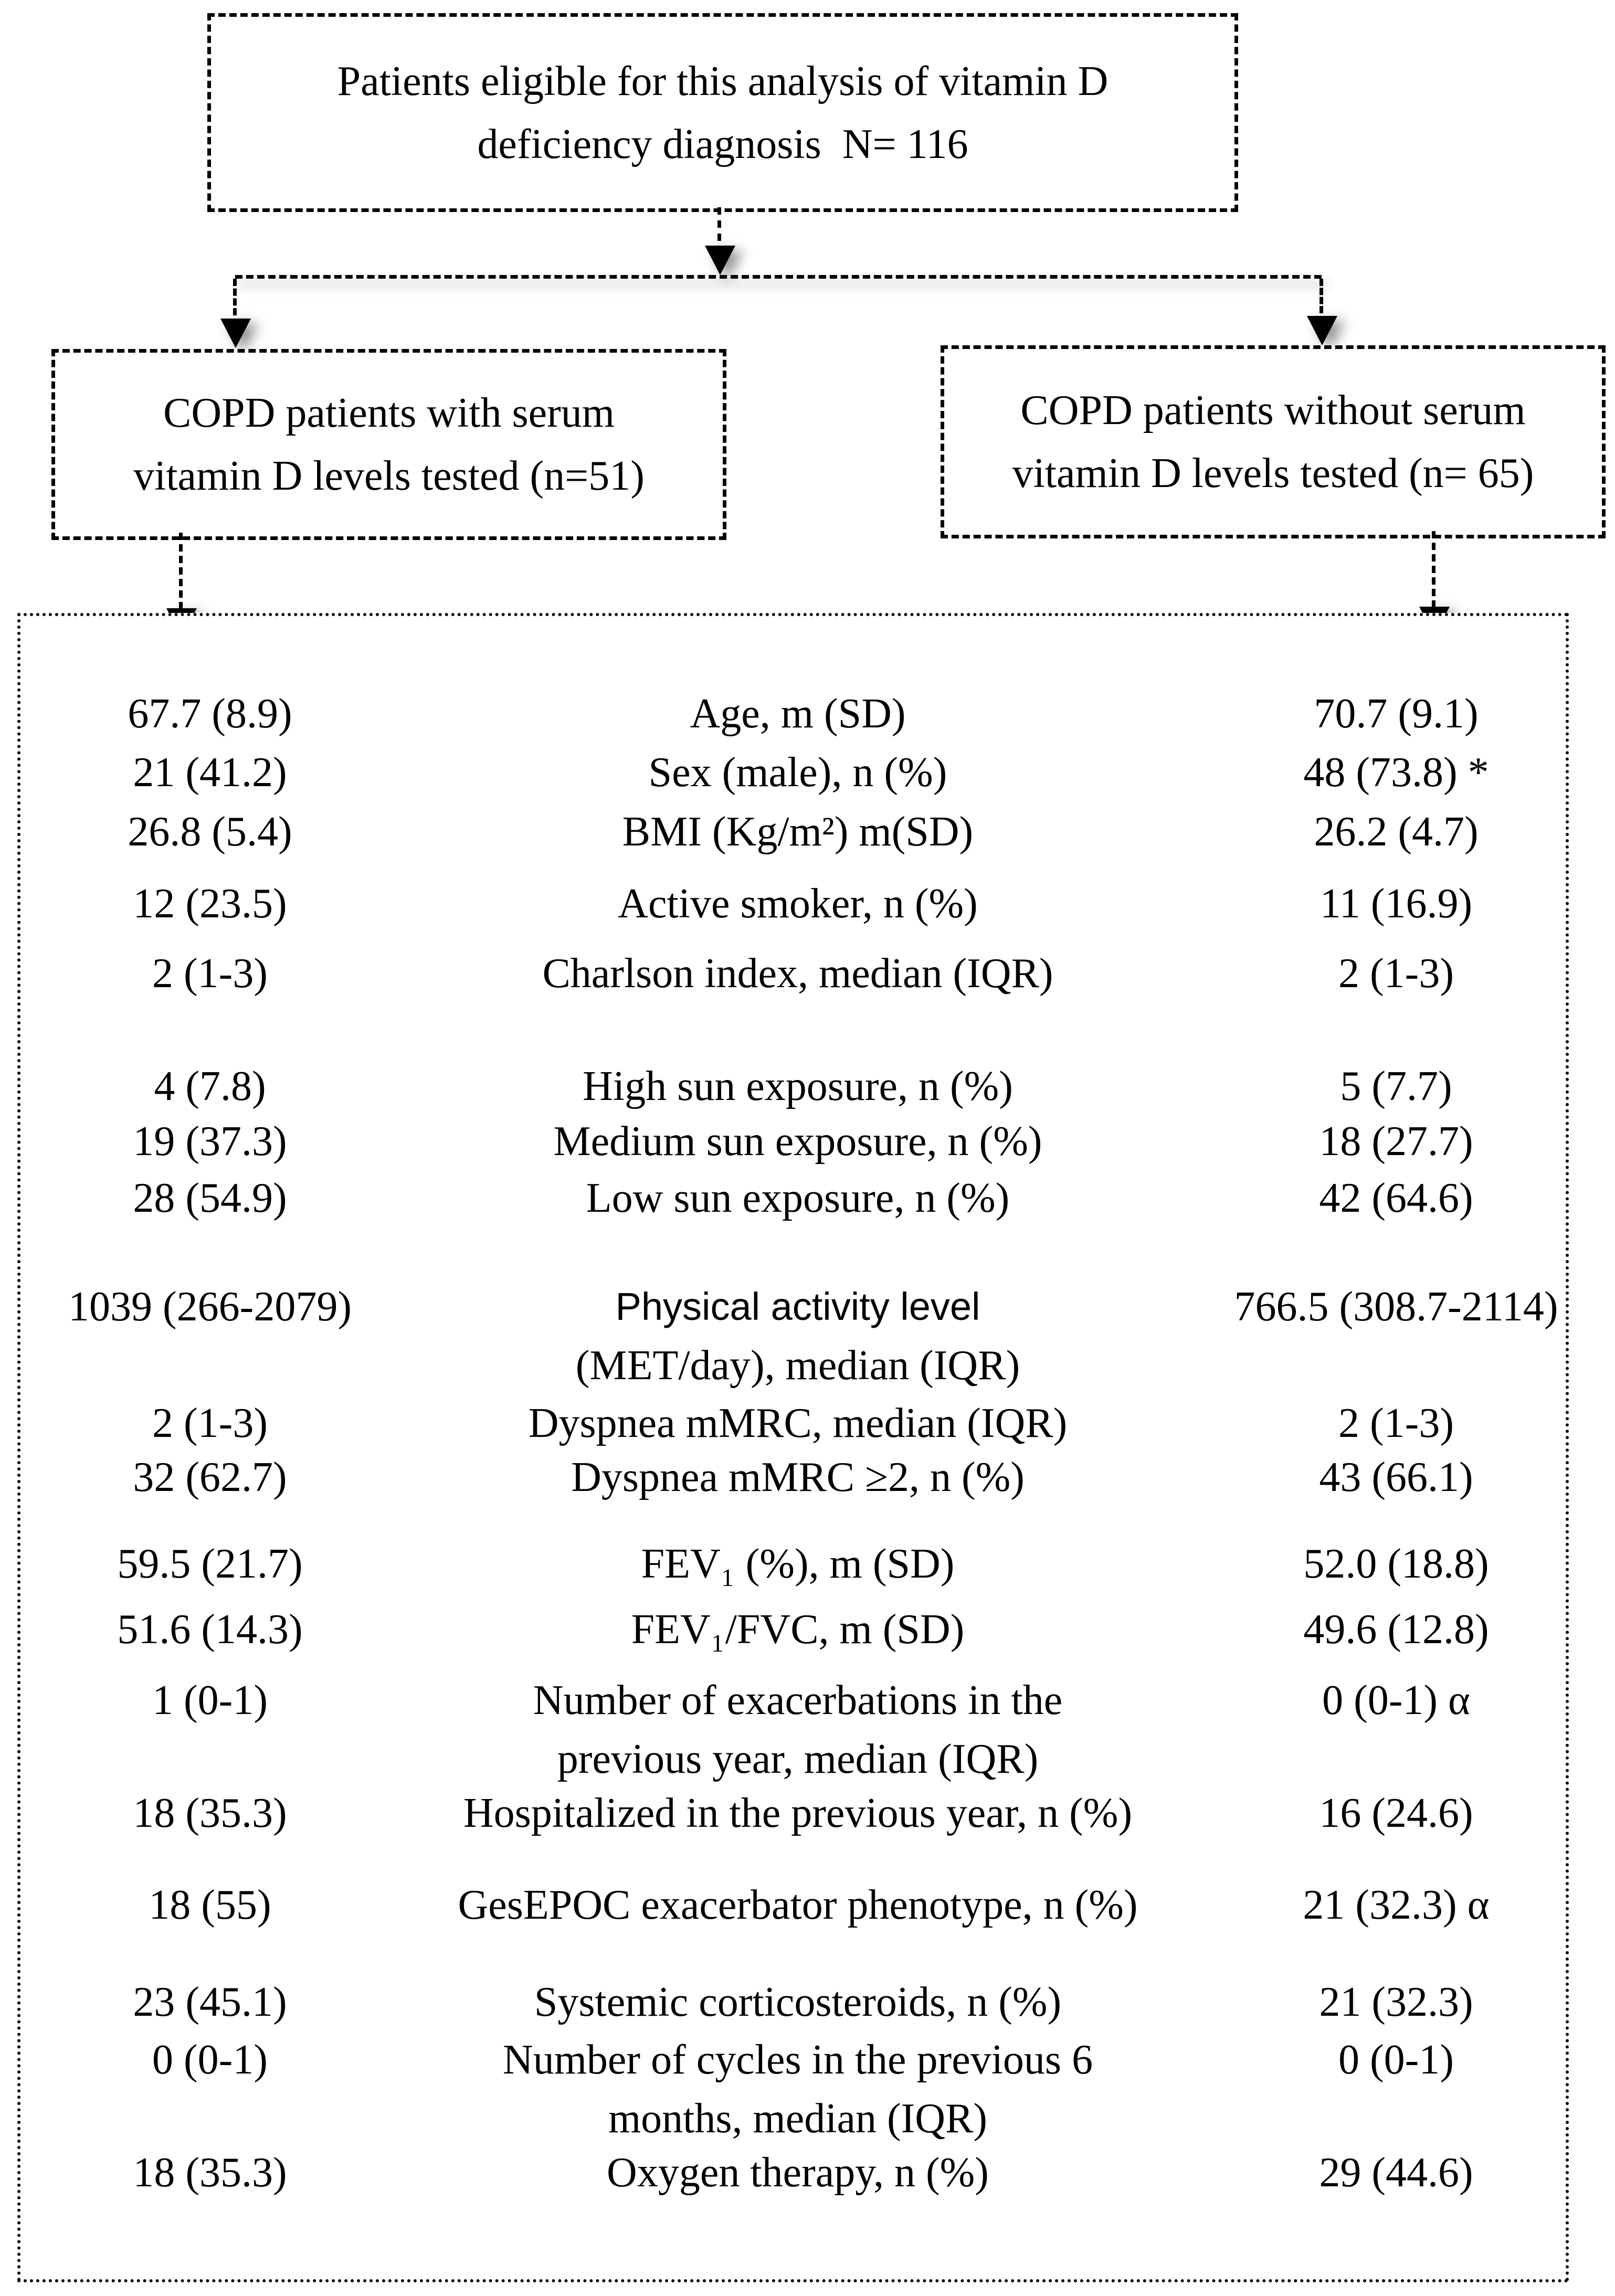 The height and width of the screenshot is (2296, 1615). I want to click on connector-top-vertical, so click(719, 224).